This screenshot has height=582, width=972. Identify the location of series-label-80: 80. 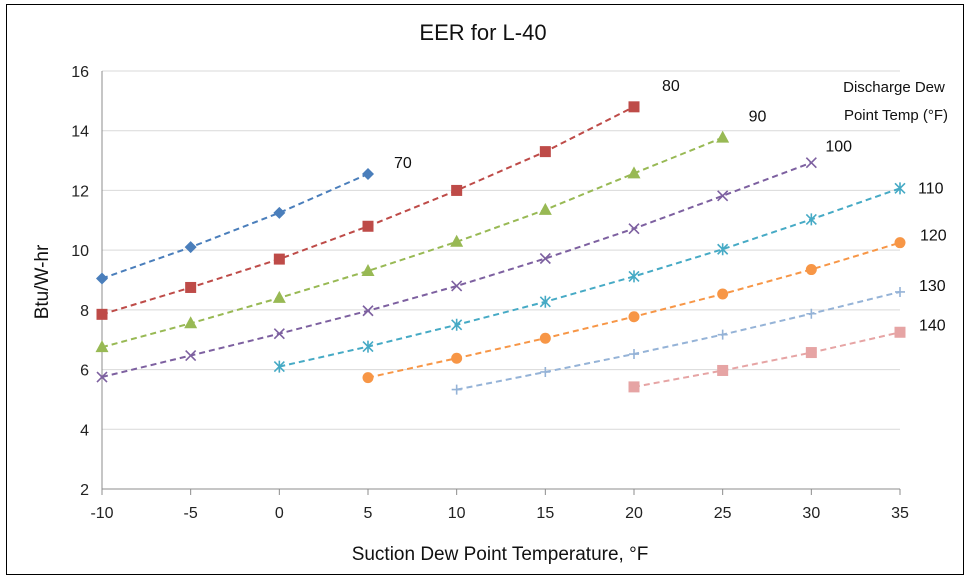
(671, 86).